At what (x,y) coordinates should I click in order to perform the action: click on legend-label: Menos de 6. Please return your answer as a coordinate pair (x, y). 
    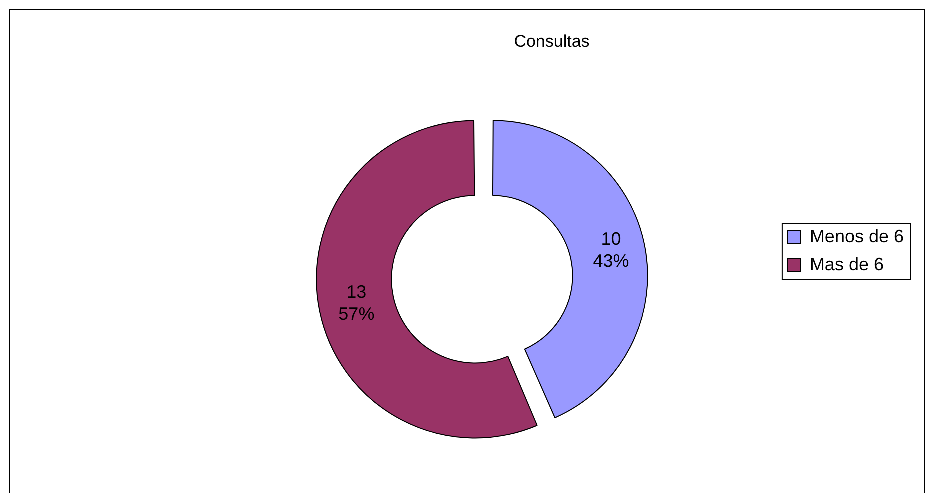
    Looking at the image, I should click on (857, 236).